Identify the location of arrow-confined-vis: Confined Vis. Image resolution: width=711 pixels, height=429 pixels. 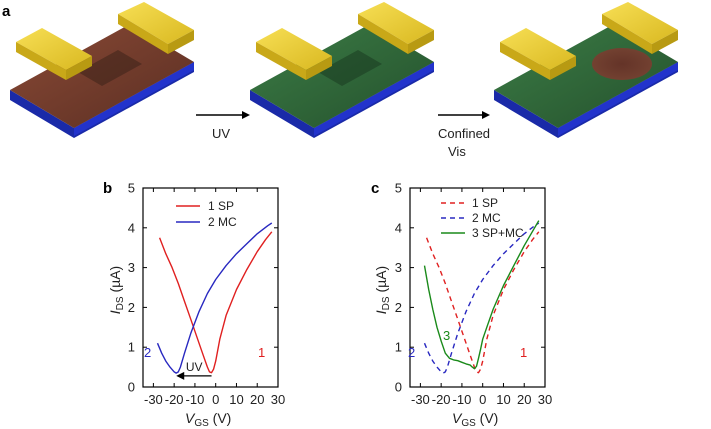
(464, 135).